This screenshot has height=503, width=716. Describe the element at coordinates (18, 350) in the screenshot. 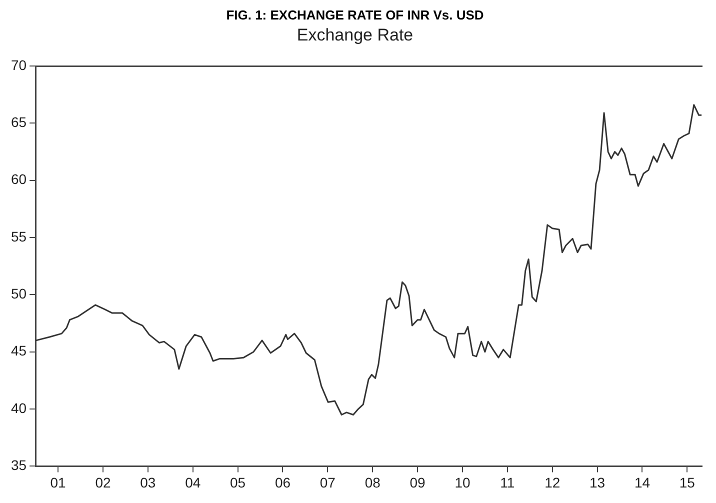

I see `y-tick-label: 45` at that location.